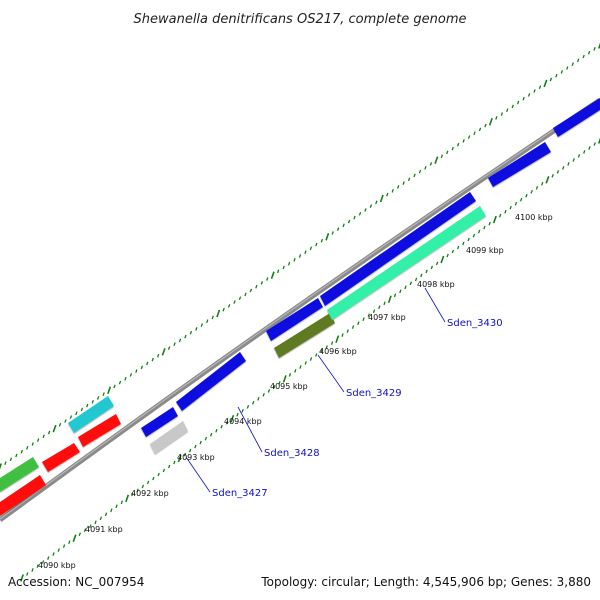  Describe the element at coordinates (534, 217) in the screenshot. I see `tick-label-4100: 4100 kbp` at that location.